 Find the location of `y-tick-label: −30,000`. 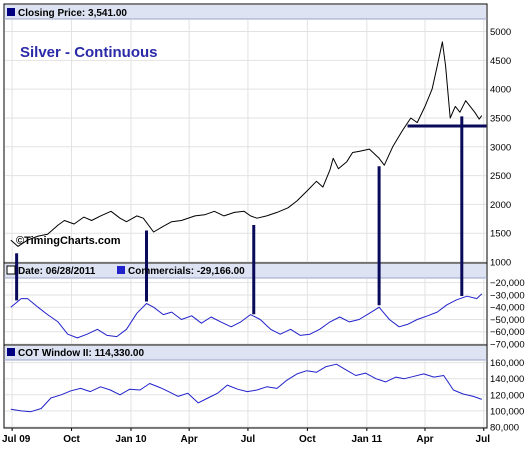

y-tick-label: −30,000 is located at coordinates (507, 295).